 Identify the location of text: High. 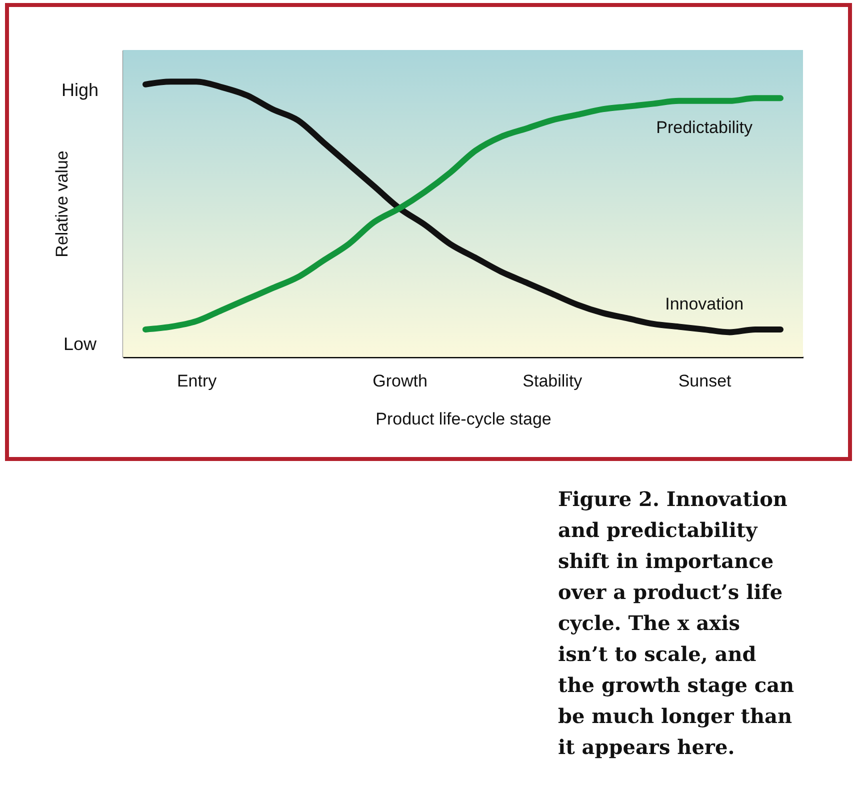
(80, 90).